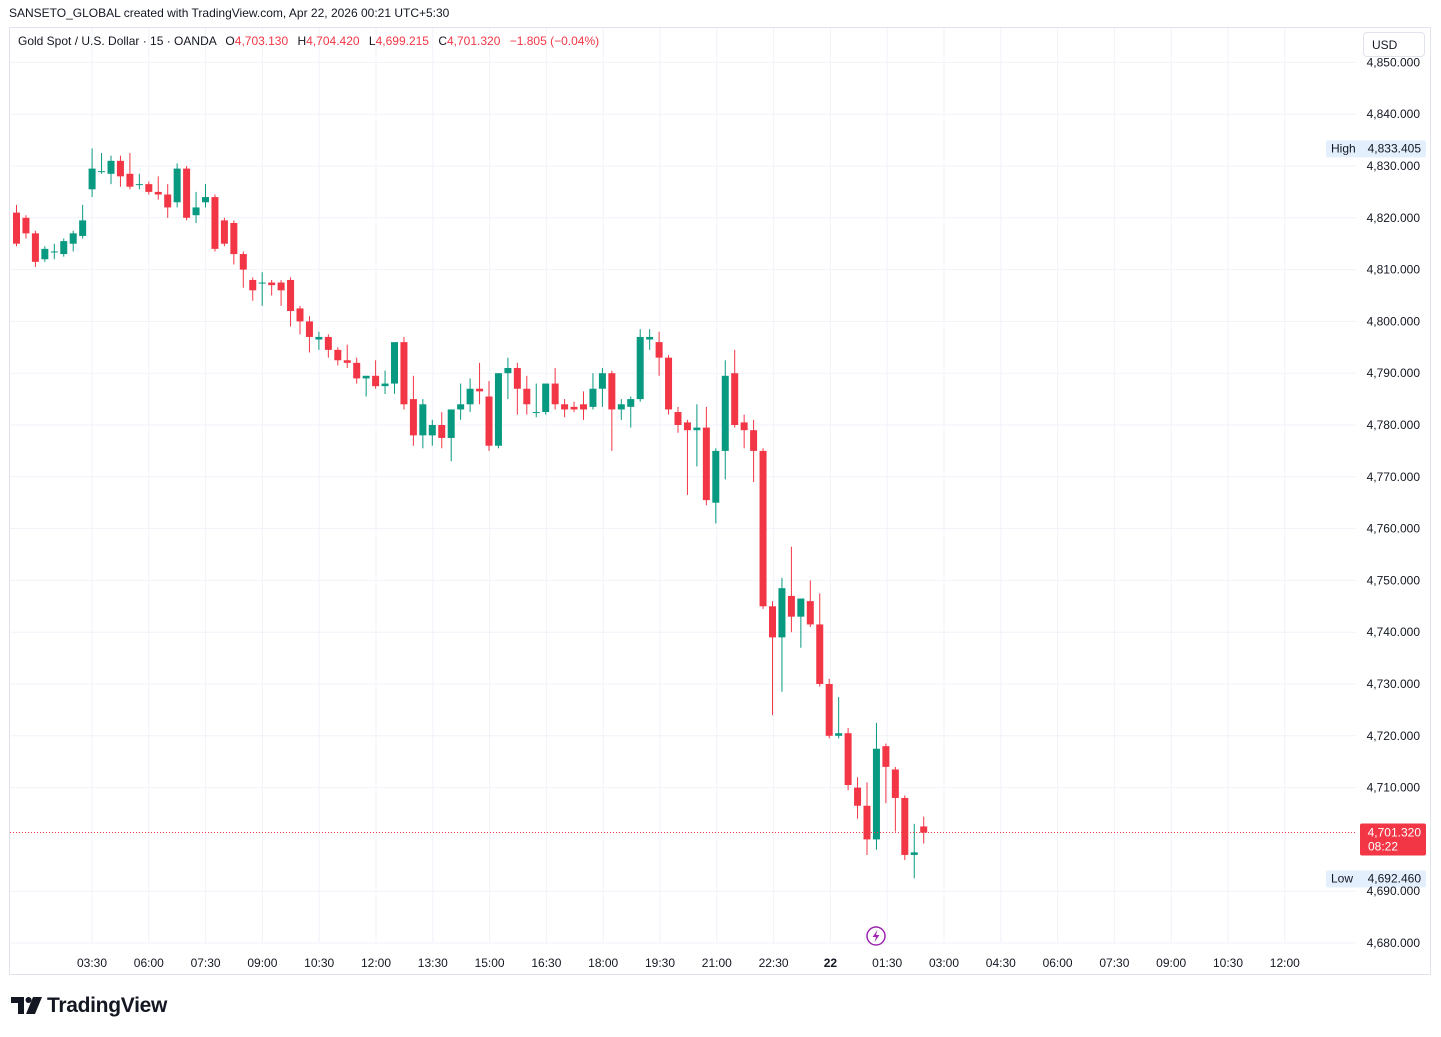 The image size is (1441, 1037). What do you see at coordinates (876, 936) in the screenshot?
I see `lightning-icon` at bounding box center [876, 936].